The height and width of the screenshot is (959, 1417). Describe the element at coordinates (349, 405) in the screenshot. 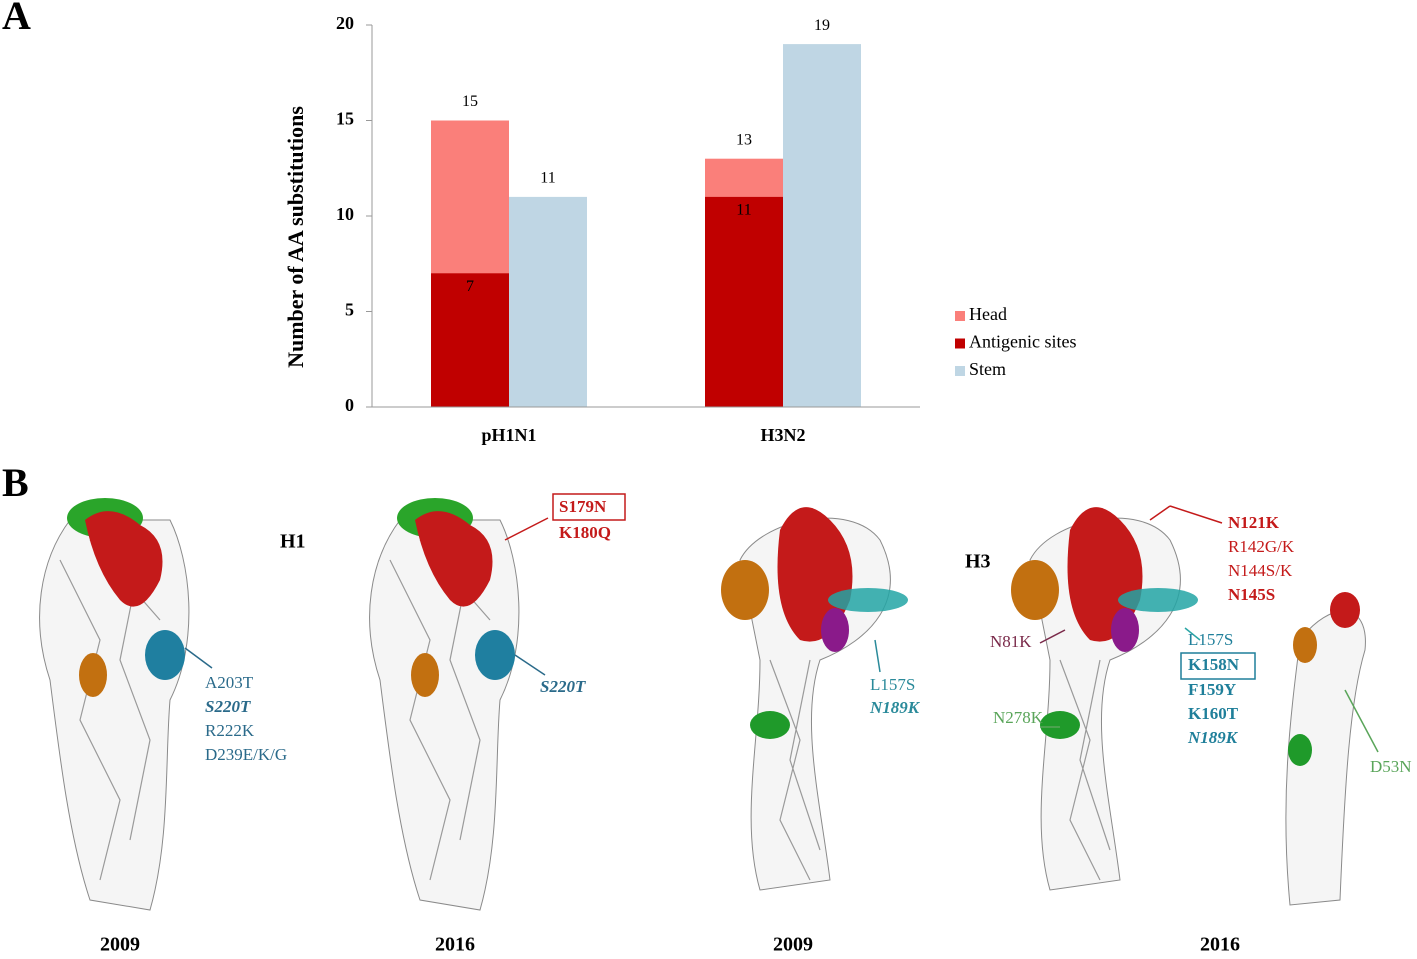

I see `y-tick-label: 0` at that location.